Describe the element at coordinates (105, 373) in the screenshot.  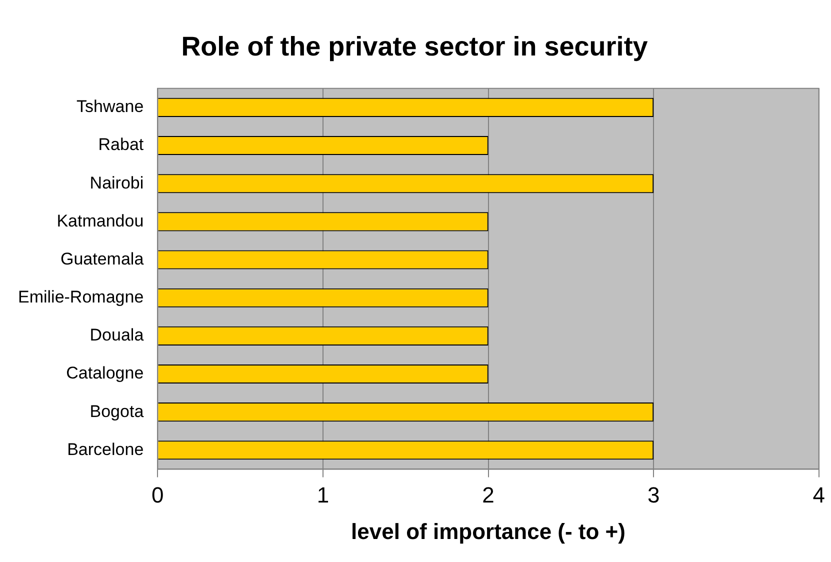
I see `y-tick-label: Catalogne` at that location.